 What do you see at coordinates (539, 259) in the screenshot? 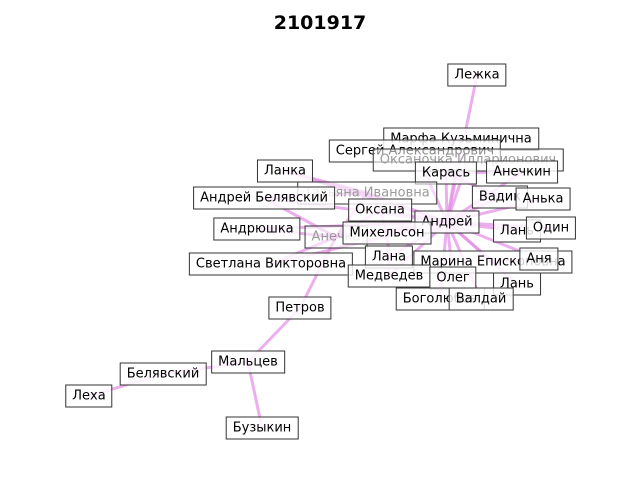
I see `node-anya: Аня` at bounding box center [539, 259].